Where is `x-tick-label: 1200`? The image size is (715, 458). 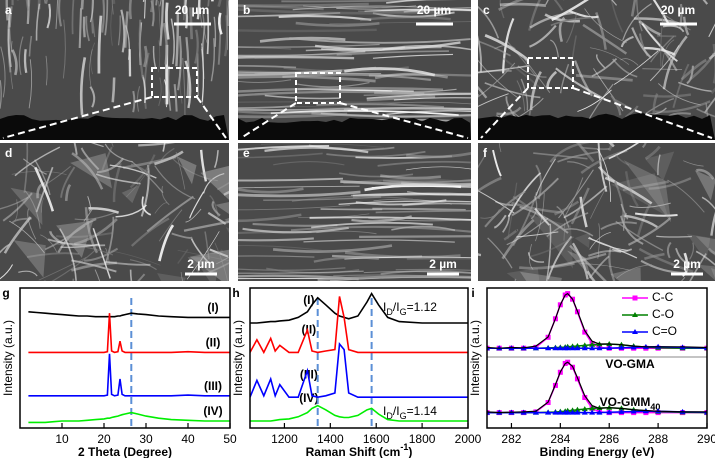 x-tick-label: 1200 is located at coordinates (284, 439).